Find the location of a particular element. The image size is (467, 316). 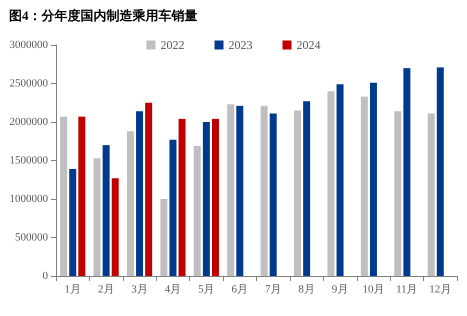

x-tick-label: 5月 is located at coordinates (206, 290).